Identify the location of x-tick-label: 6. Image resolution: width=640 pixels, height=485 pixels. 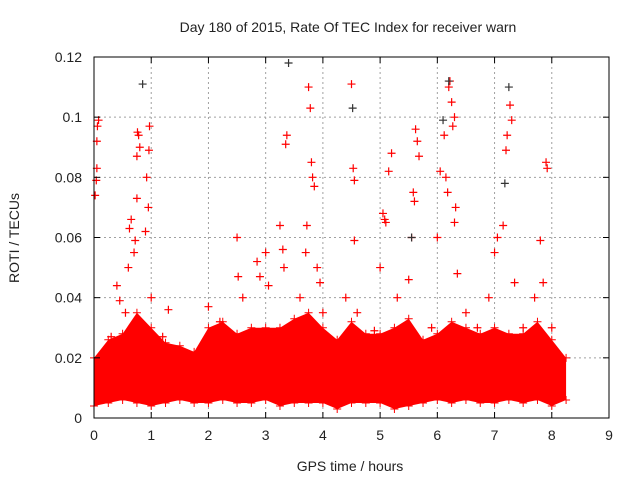
(437, 435).